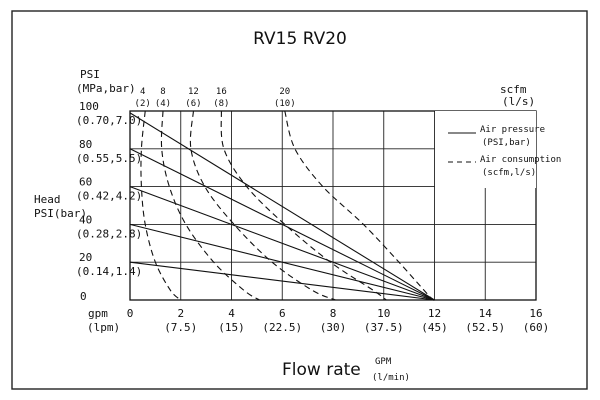 The width and height of the screenshot is (600, 400). Describe the element at coordinates (103, 327) in the screenshot. I see `x-unit-lpm: (lpm)` at that location.